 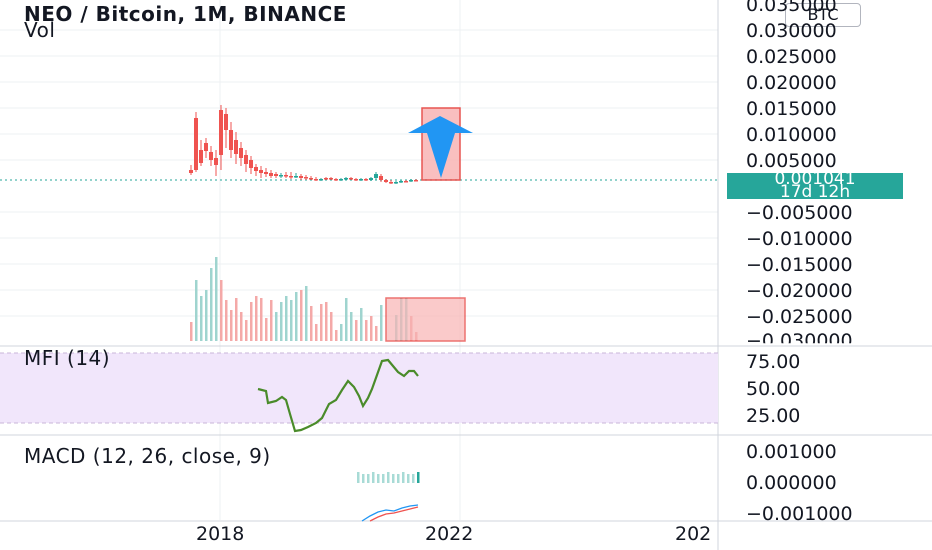 What do you see at coordinates (773, 416) in the screenshot?
I see `mfi-axis-label: 25.00` at bounding box center [773, 416].